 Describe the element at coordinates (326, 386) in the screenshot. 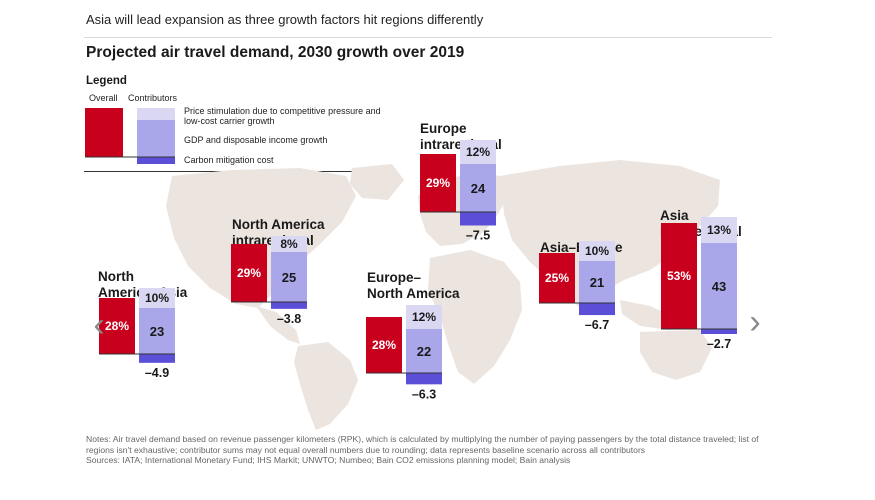

I see `map-south-america` at that location.